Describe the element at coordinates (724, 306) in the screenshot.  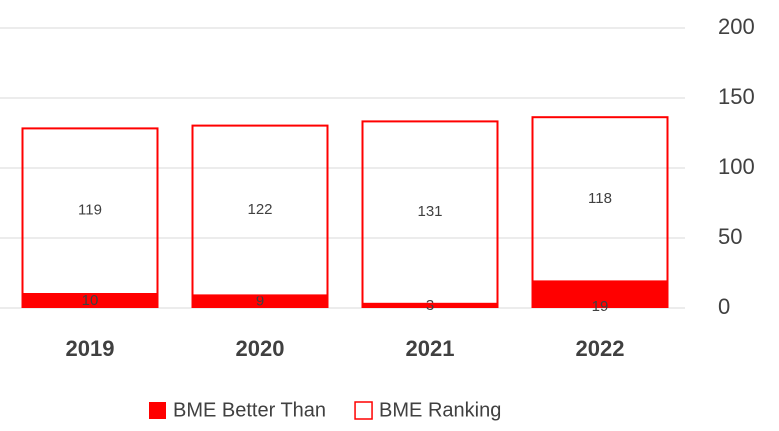
I see `y-tick-label: 0` at that location.